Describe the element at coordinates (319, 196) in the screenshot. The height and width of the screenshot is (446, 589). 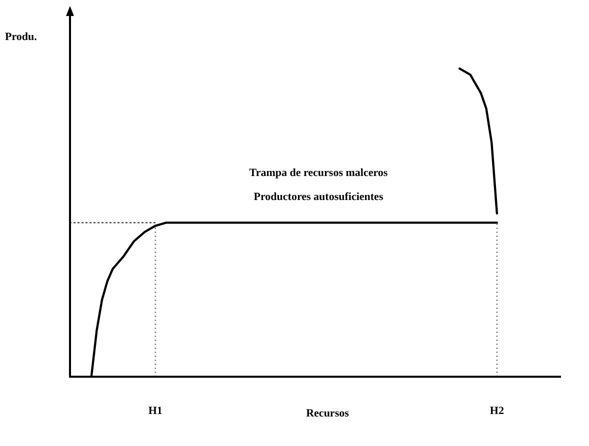
I see `annotation: Productores autosuficientes` at that location.